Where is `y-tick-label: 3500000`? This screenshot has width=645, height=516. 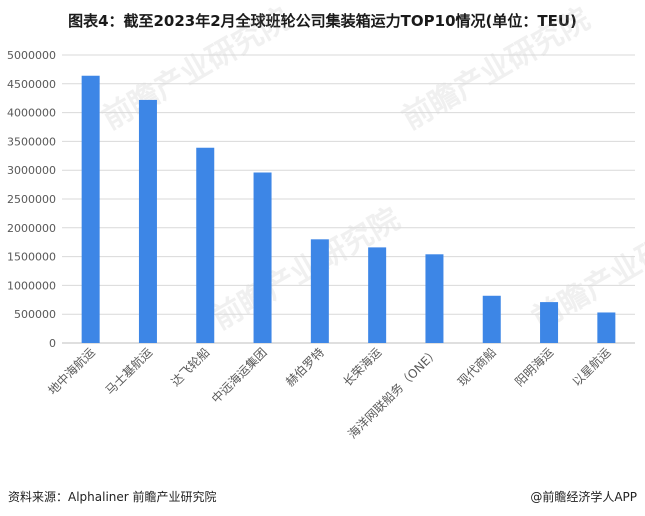
y-tick-label: 3500000 is located at coordinates (31, 141).